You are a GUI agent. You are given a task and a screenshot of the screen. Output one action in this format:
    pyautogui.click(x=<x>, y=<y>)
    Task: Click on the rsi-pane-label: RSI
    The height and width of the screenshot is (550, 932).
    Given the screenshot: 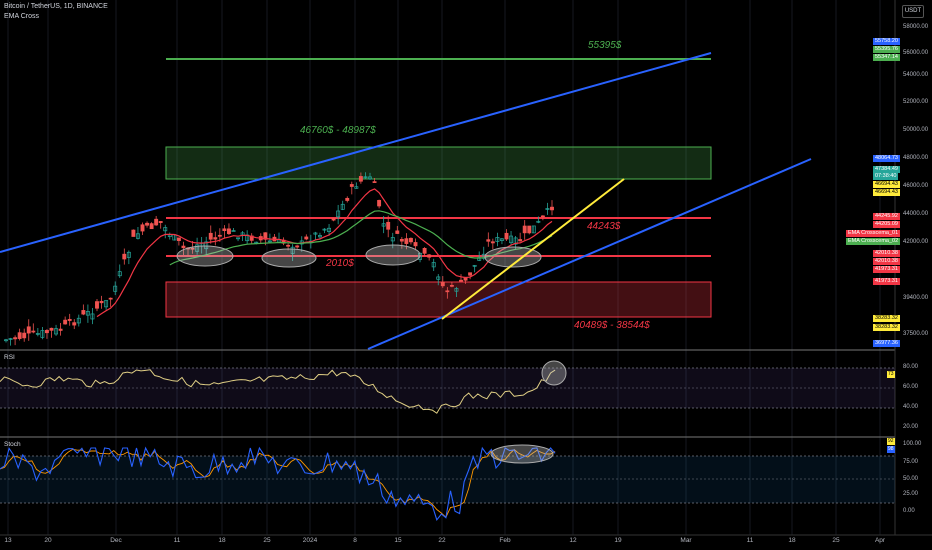 What is the action you would take?
    pyautogui.click(x=9, y=357)
    